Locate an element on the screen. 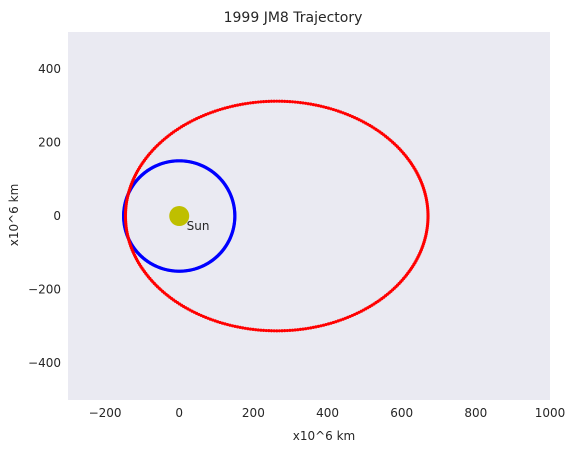 This screenshot has width=576, height=453. sun-marker is located at coordinates (179, 216).